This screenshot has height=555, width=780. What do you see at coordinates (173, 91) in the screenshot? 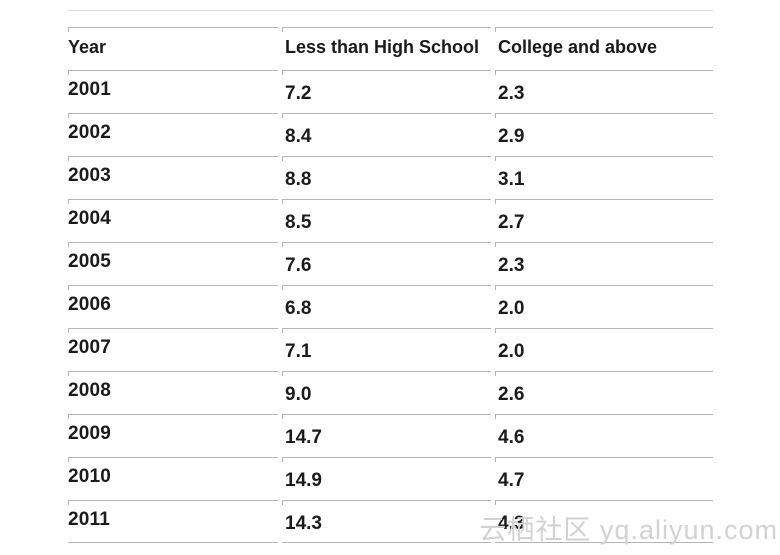
I see `year-cell: 2001` at bounding box center [173, 91].